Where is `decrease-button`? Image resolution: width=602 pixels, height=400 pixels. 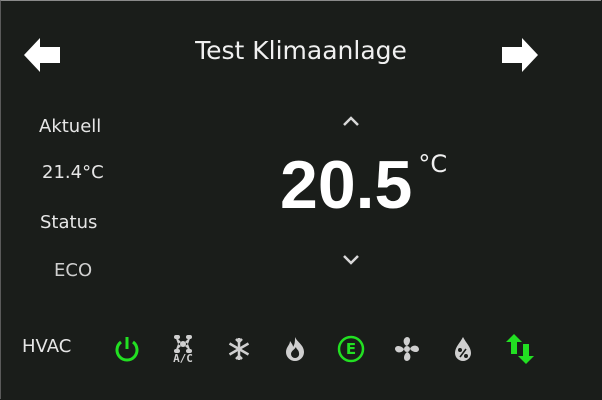
decrease-button is located at coordinates (351, 259).